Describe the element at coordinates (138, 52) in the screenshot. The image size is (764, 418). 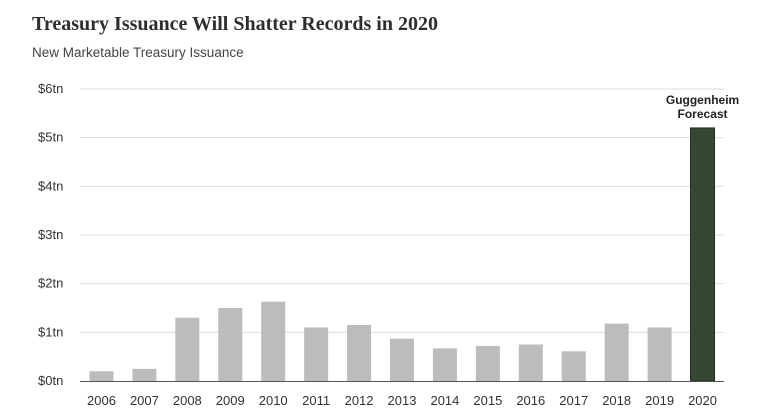
I see `chart-subtitle: New Marketable Treasury Issuance` at that location.